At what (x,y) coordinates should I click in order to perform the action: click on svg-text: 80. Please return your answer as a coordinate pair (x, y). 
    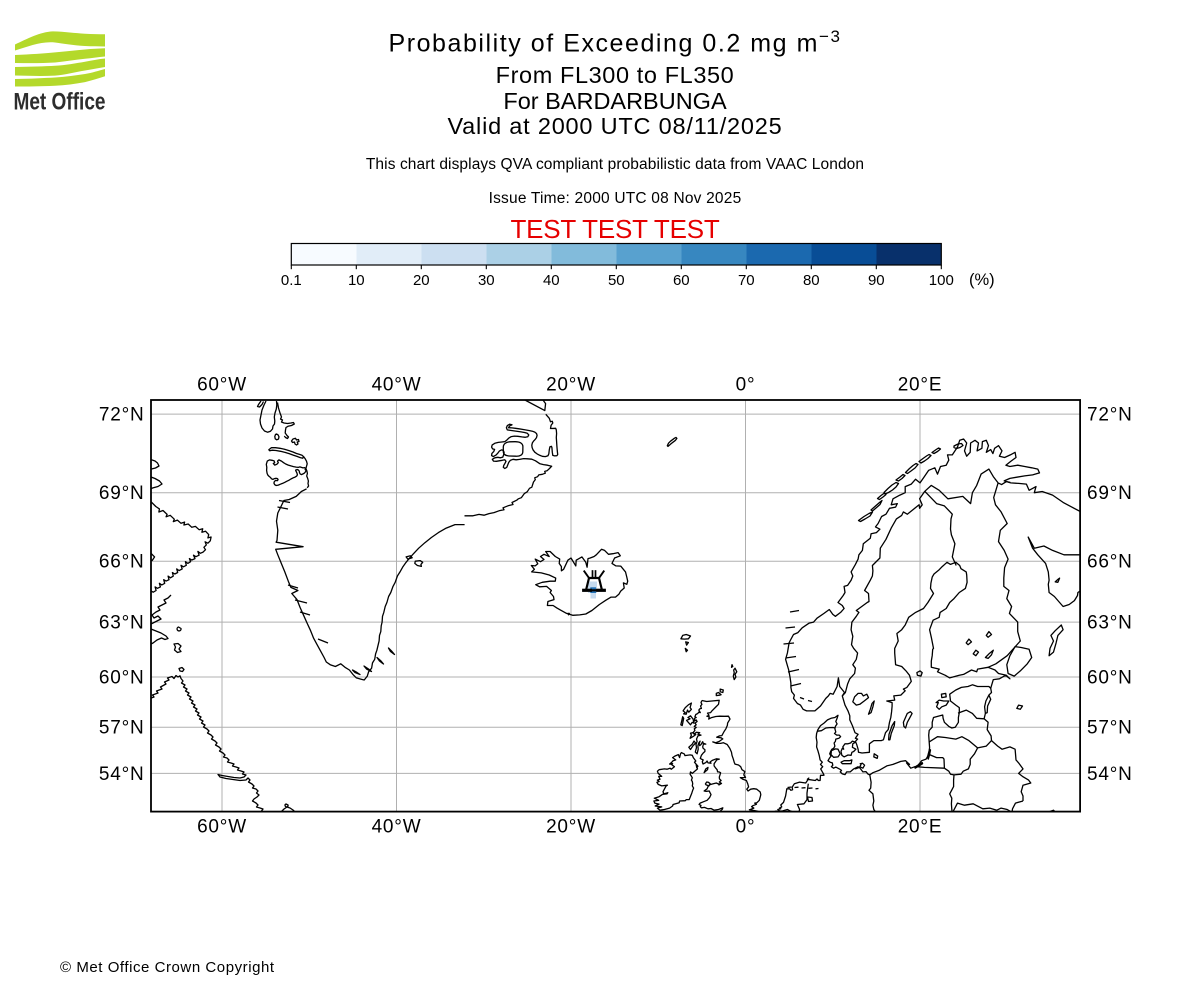
    Looking at the image, I should click on (811, 280).